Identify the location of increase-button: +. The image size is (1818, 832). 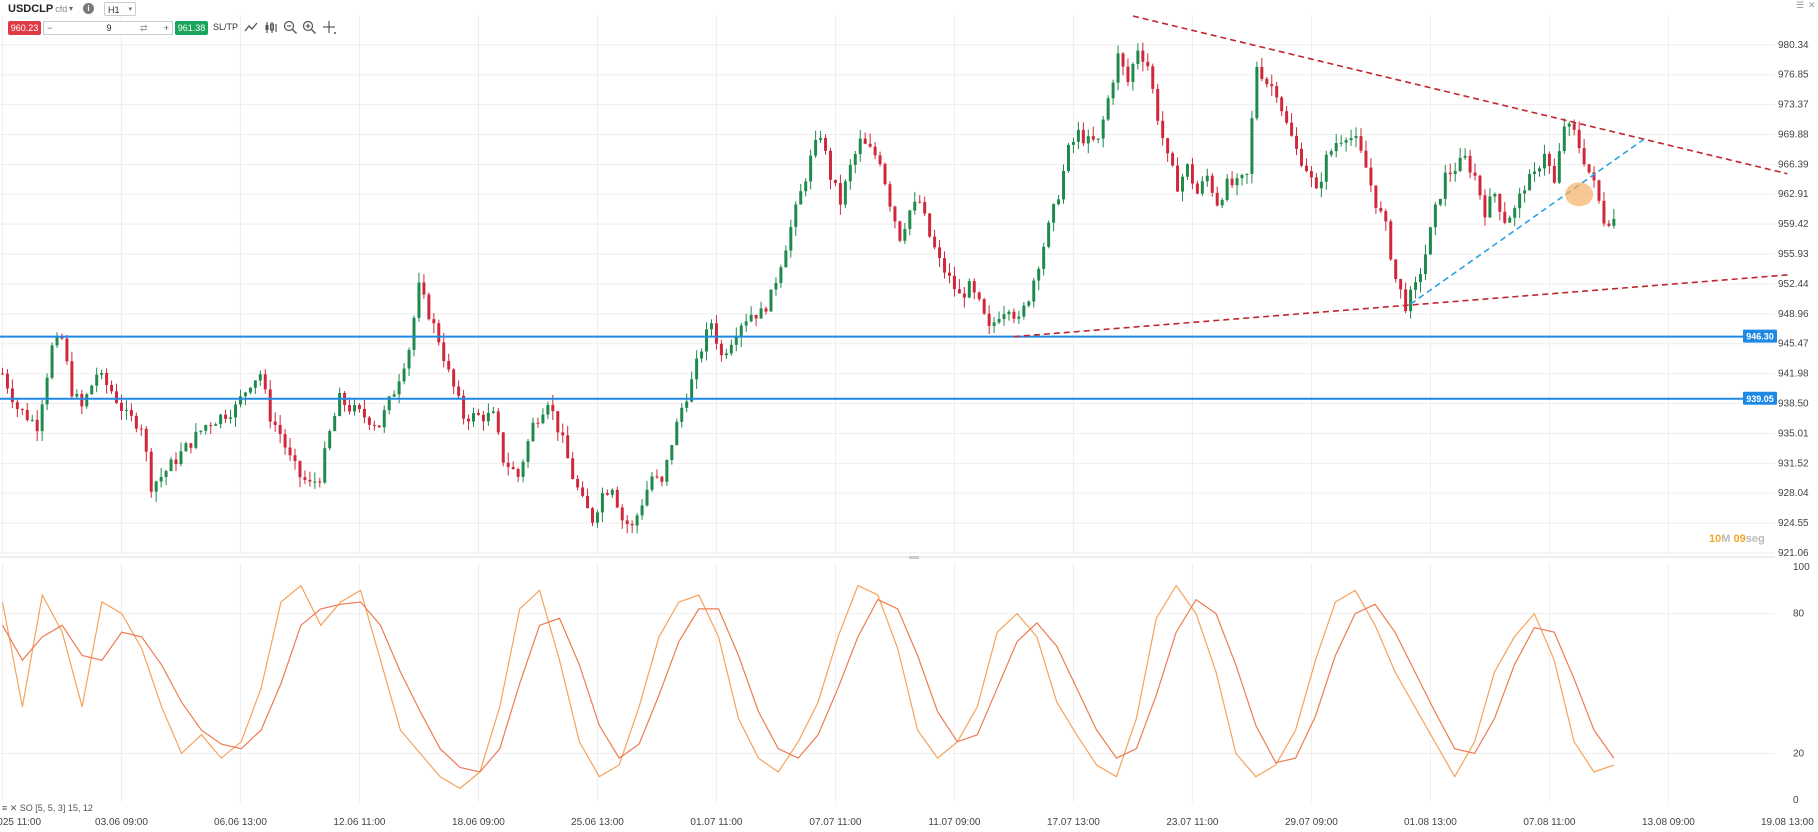
(166, 28).